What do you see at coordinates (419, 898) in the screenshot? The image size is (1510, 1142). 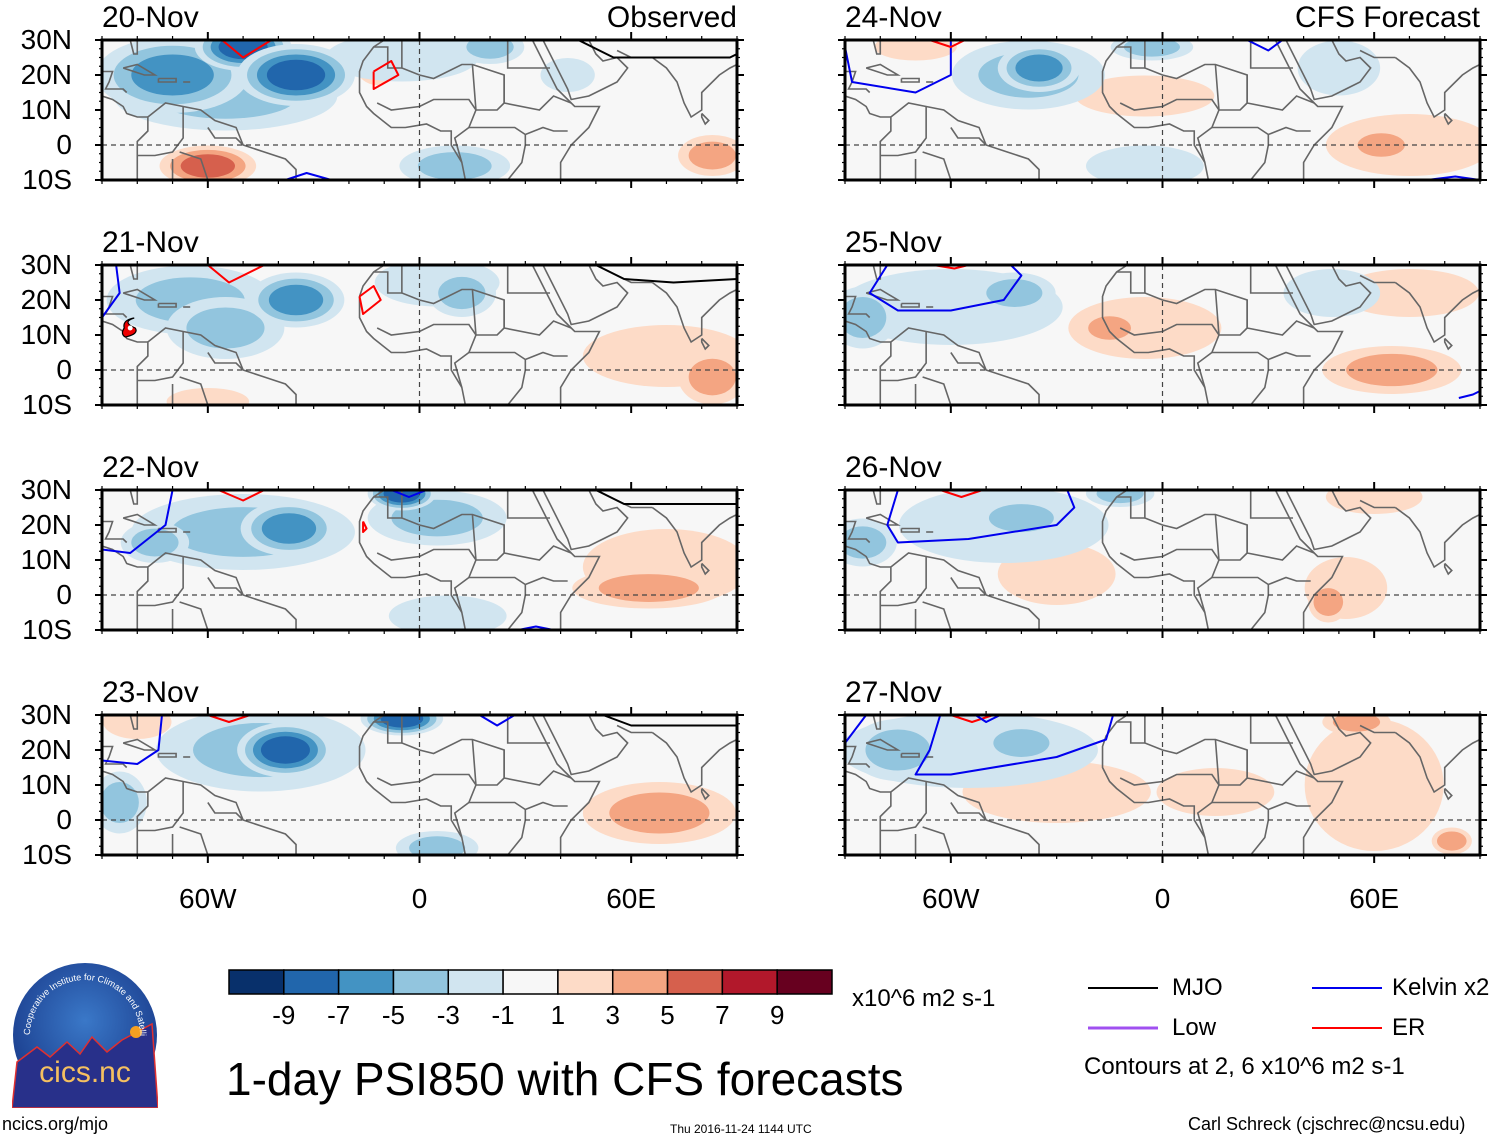 I see `x-tick-label: 0` at bounding box center [419, 898].